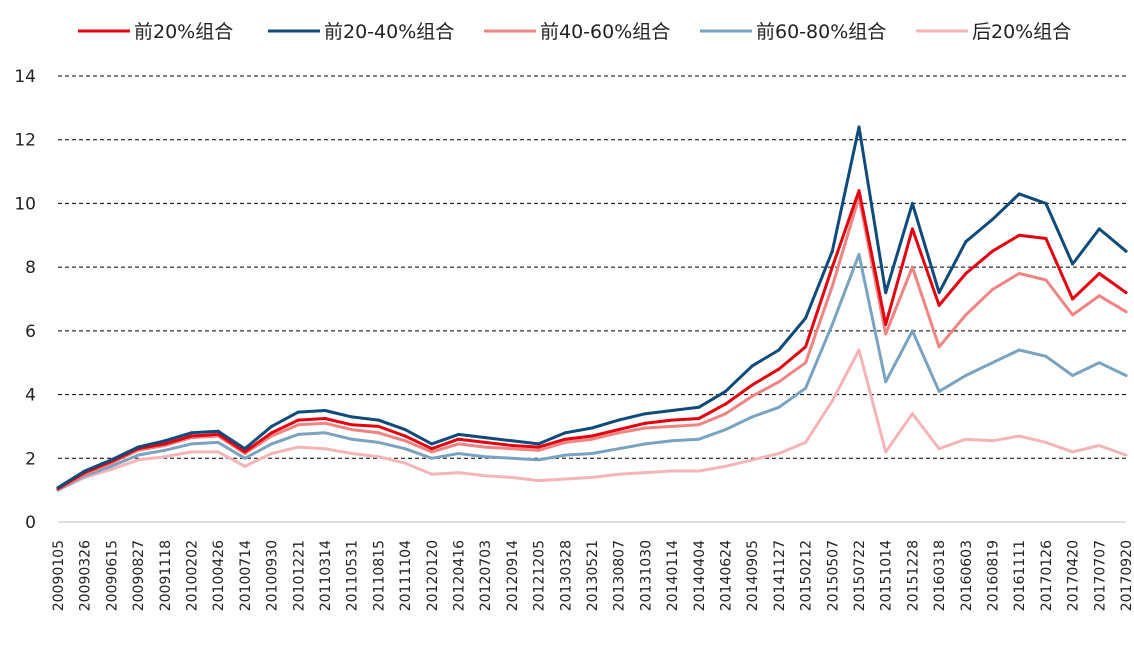 The image size is (1134, 648). What do you see at coordinates (566, 575) in the screenshot?
I see `x-tick-label: 20130328` at bounding box center [566, 575].